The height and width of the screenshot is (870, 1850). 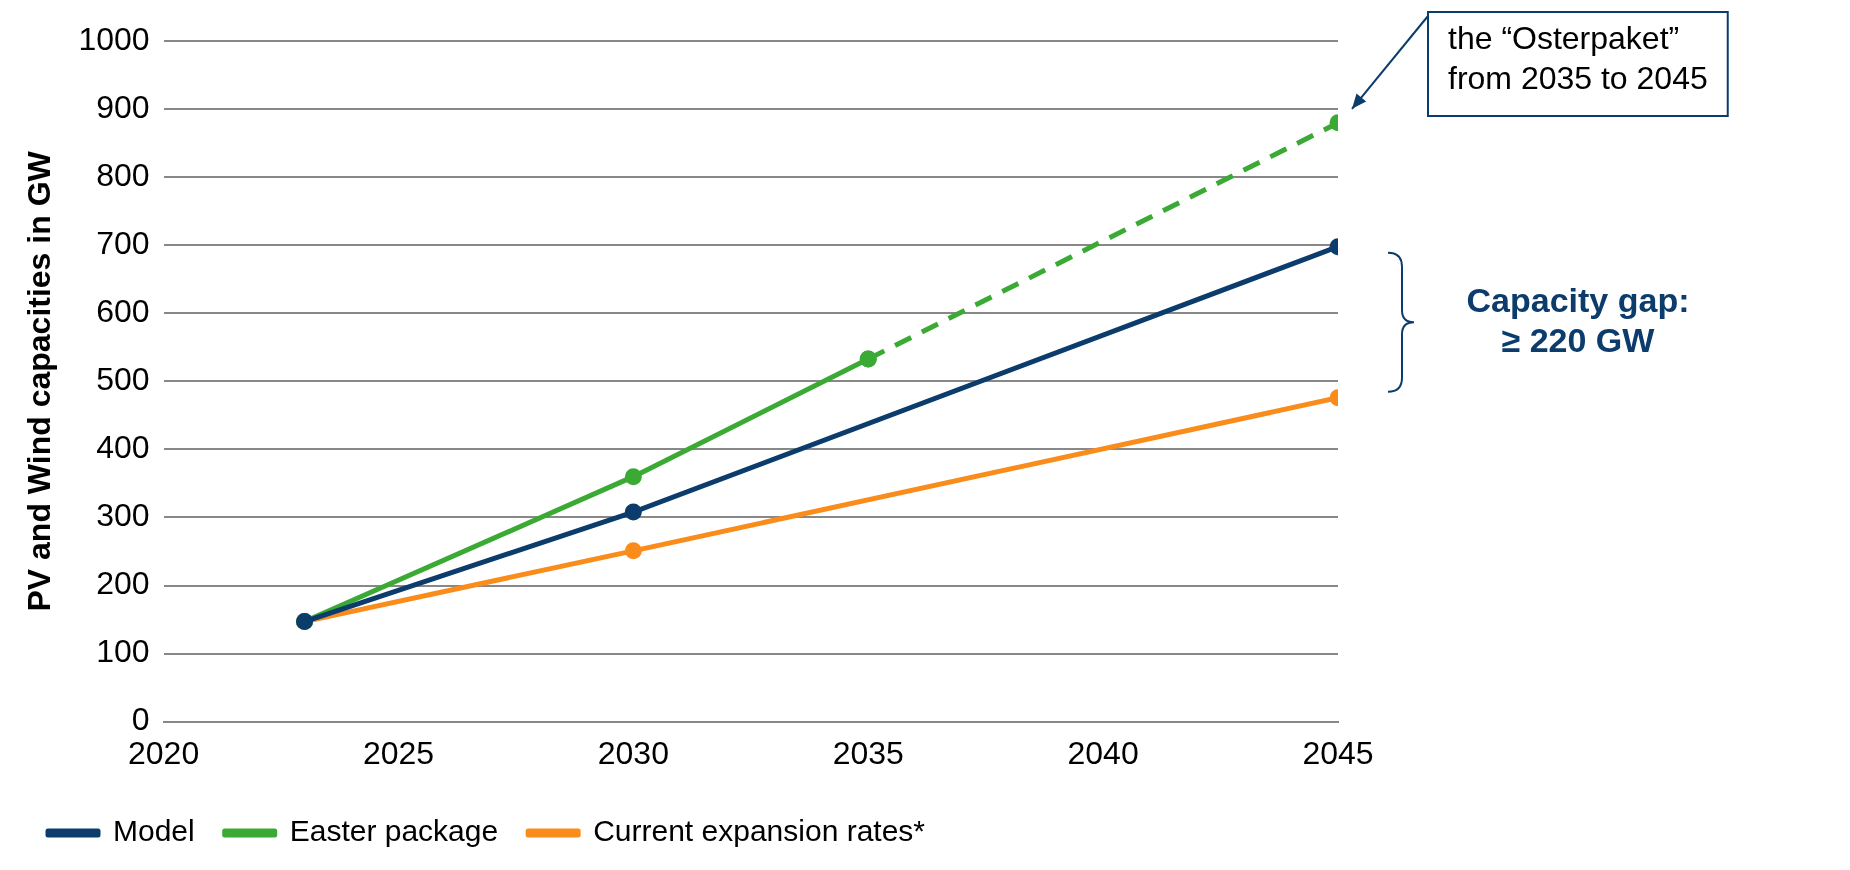 What do you see at coordinates (1578, 319) in the screenshot?
I see `text: Capacity gap: ≥ 220 GW` at bounding box center [1578, 319].